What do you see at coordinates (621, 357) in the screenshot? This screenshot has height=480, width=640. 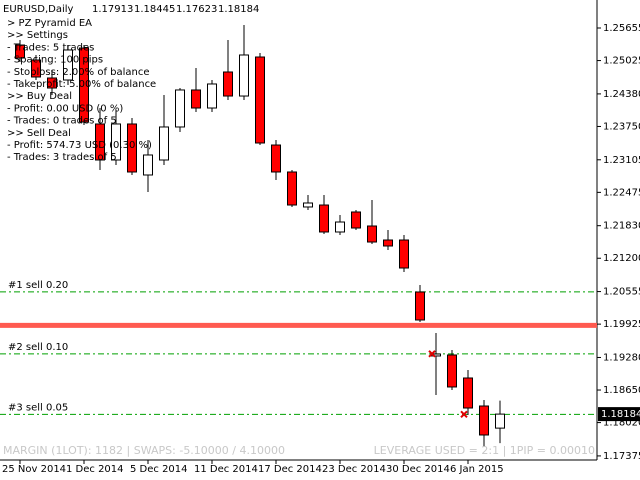 I see `y-tick-label: 1.19280` at bounding box center [621, 357].